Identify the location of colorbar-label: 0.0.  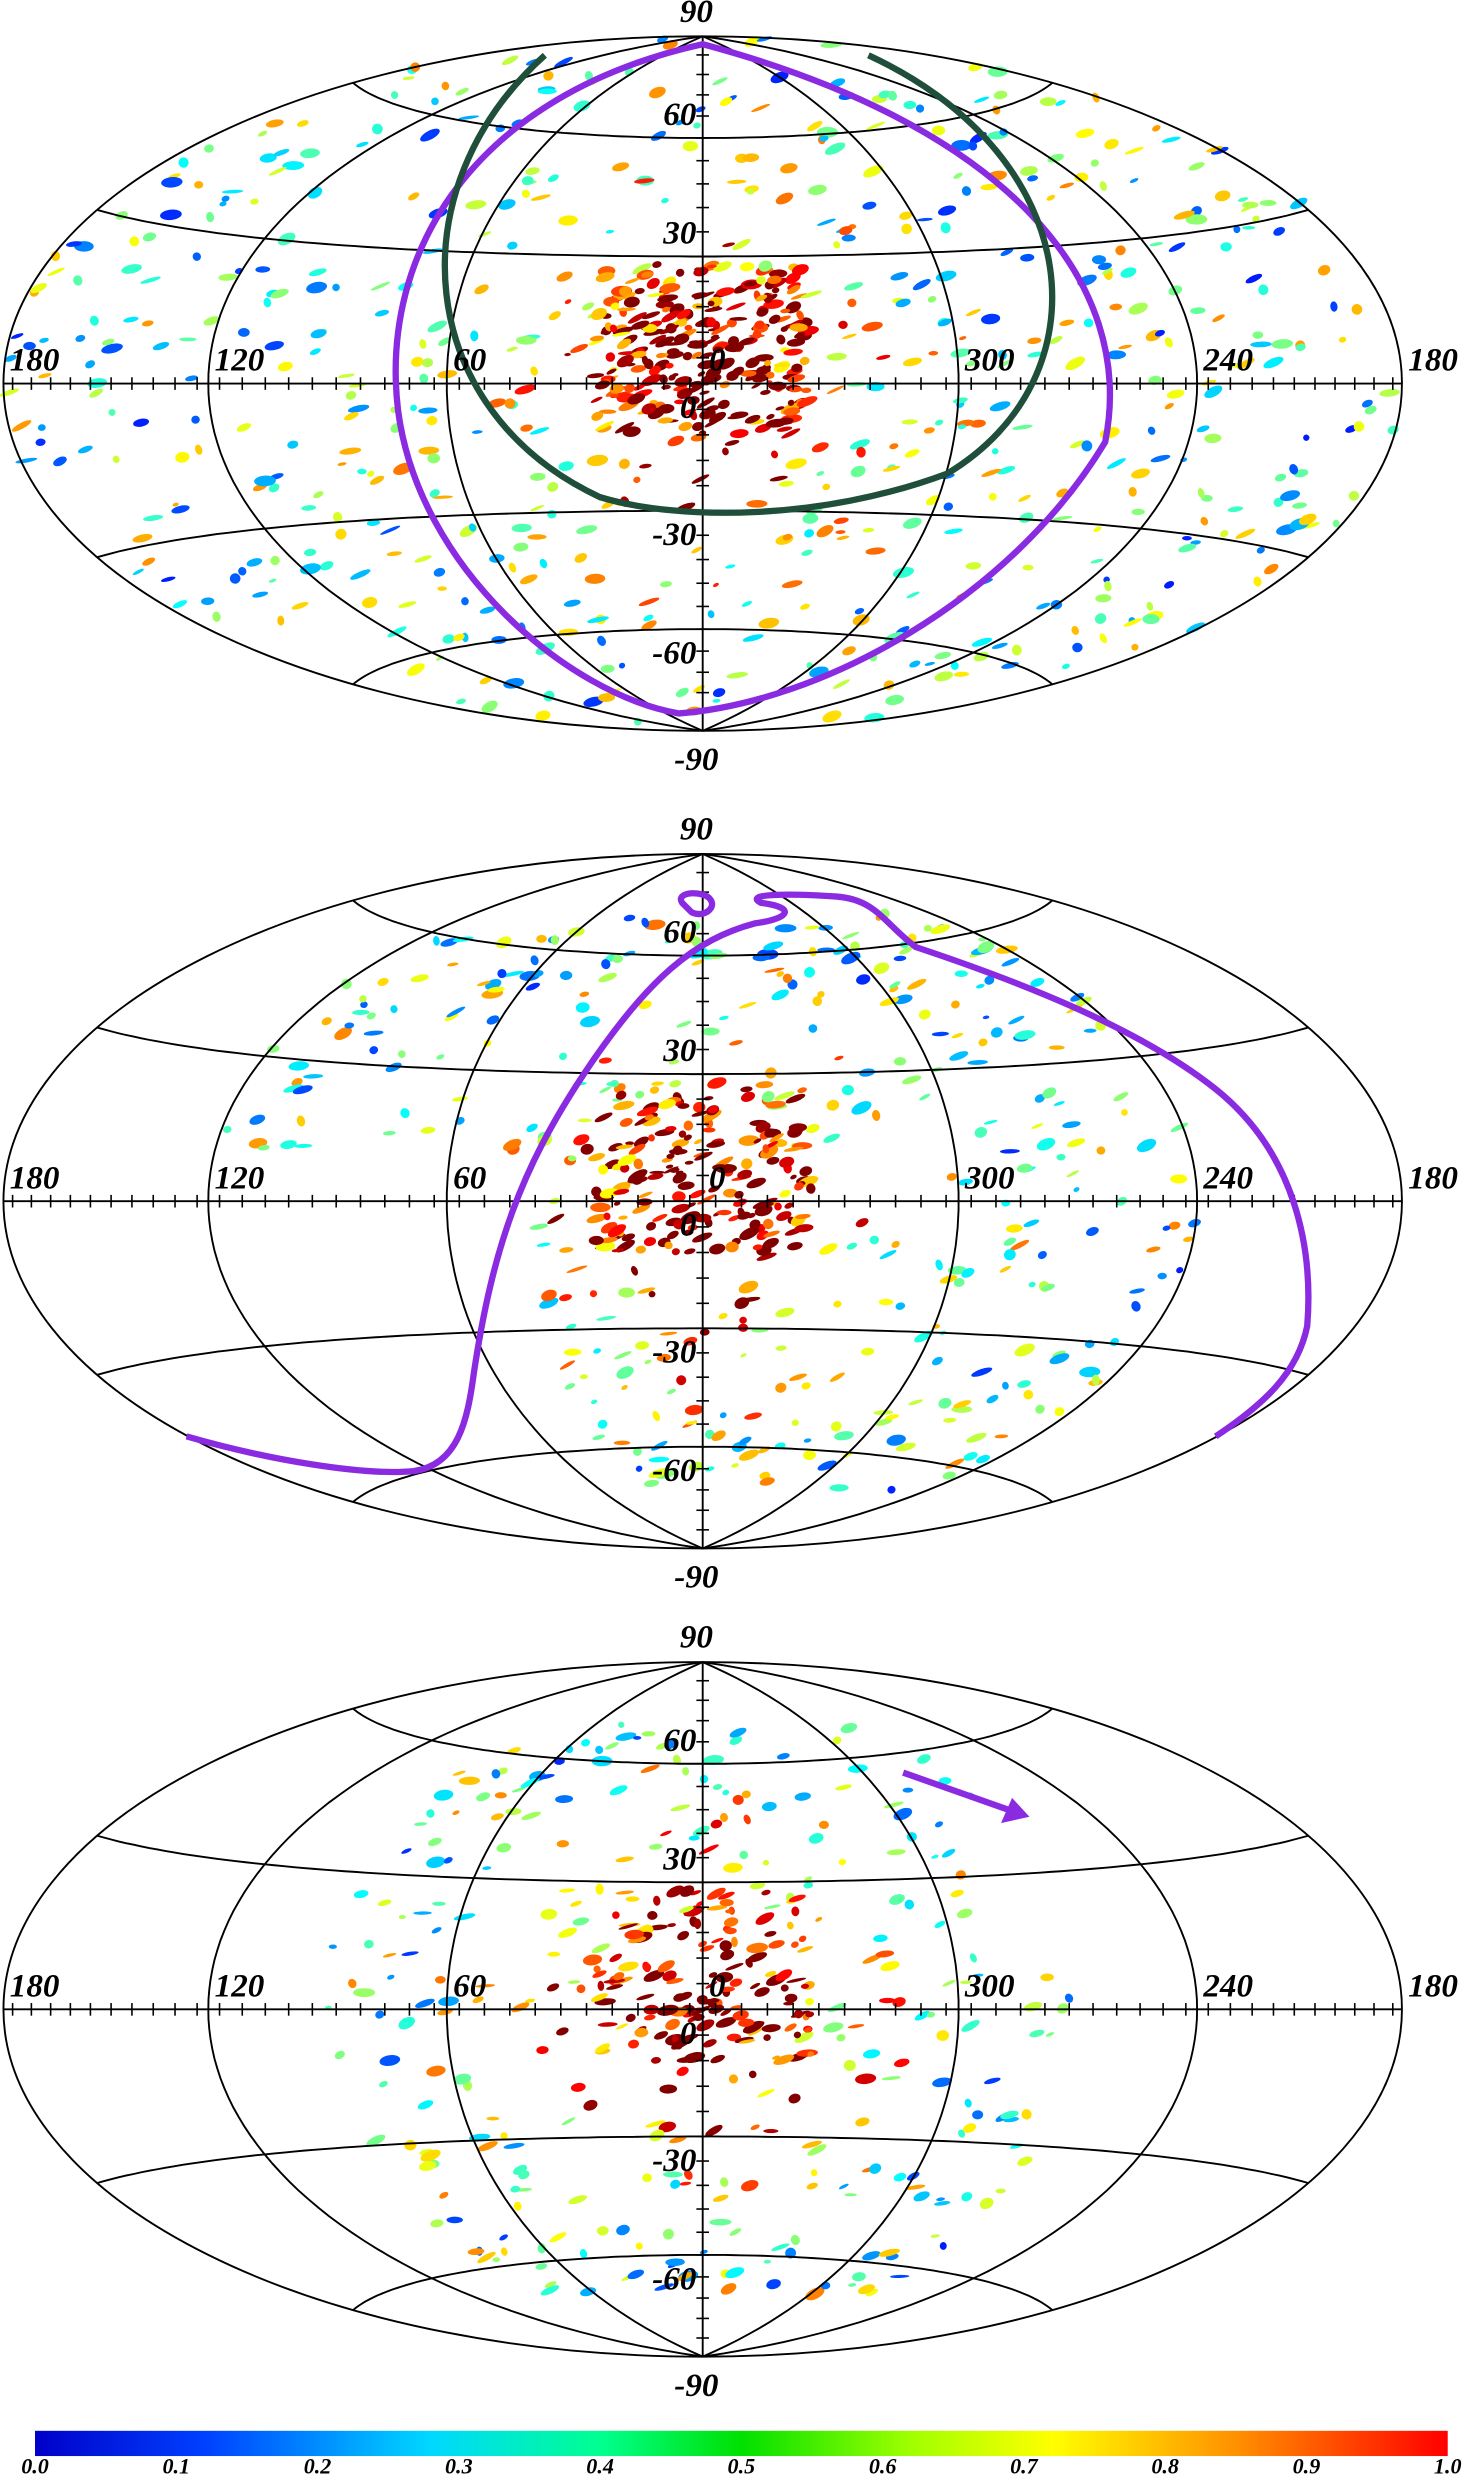
(35, 2464).